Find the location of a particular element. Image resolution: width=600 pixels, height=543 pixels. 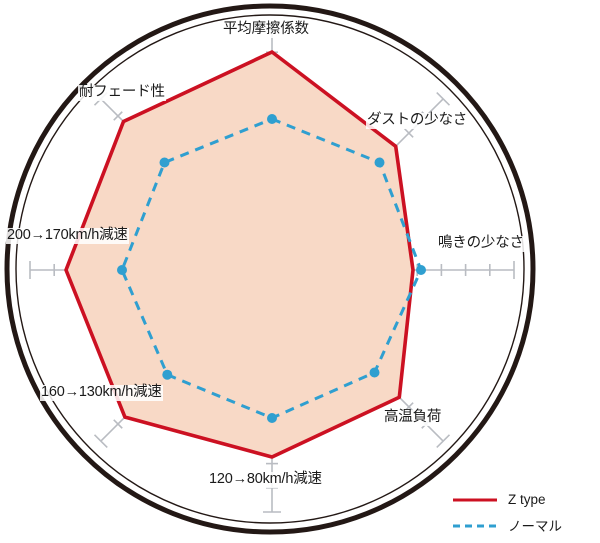

axis-label-5: 160→130km/h減速 is located at coordinates (101, 392).